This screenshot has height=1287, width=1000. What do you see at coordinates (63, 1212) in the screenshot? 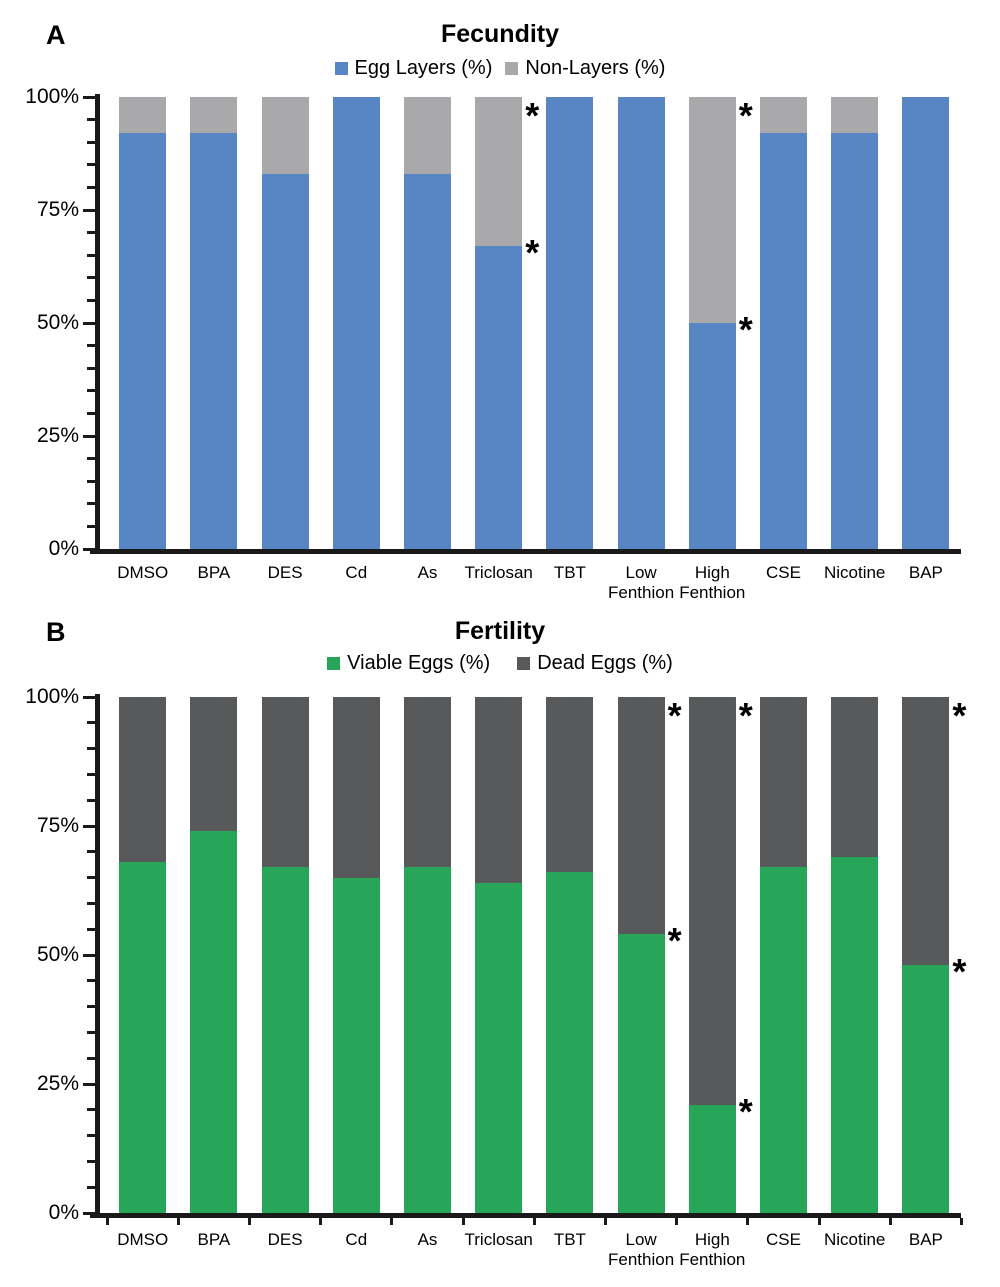
I see `y-tick-label-0: 0%` at bounding box center [63, 1212].